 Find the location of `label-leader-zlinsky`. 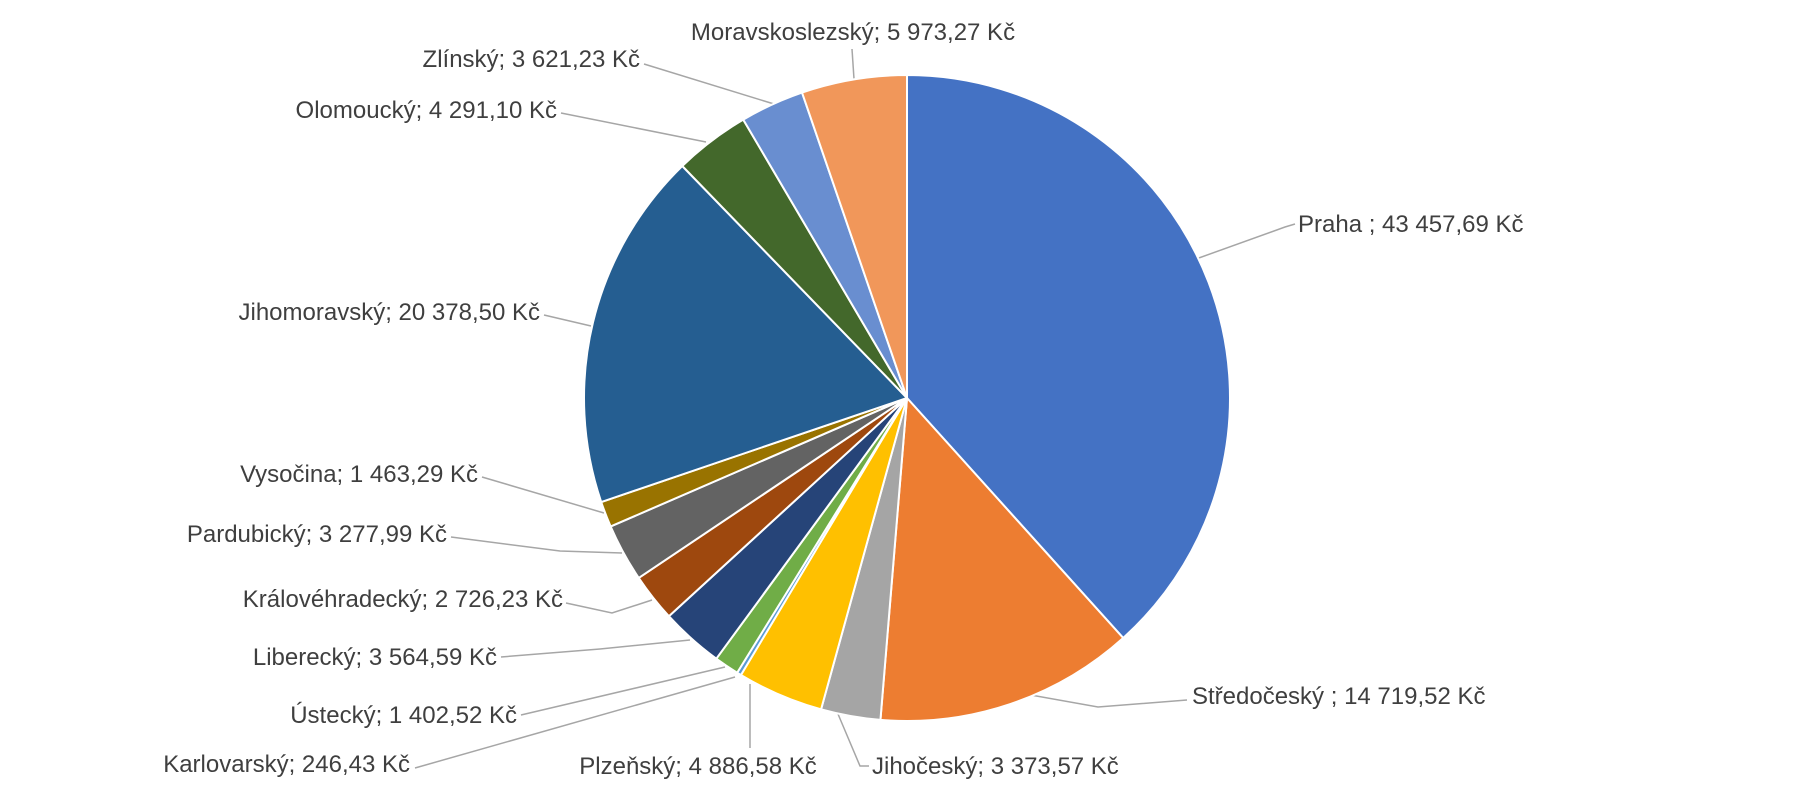

label-leader-zlinsky is located at coordinates (709, 84).